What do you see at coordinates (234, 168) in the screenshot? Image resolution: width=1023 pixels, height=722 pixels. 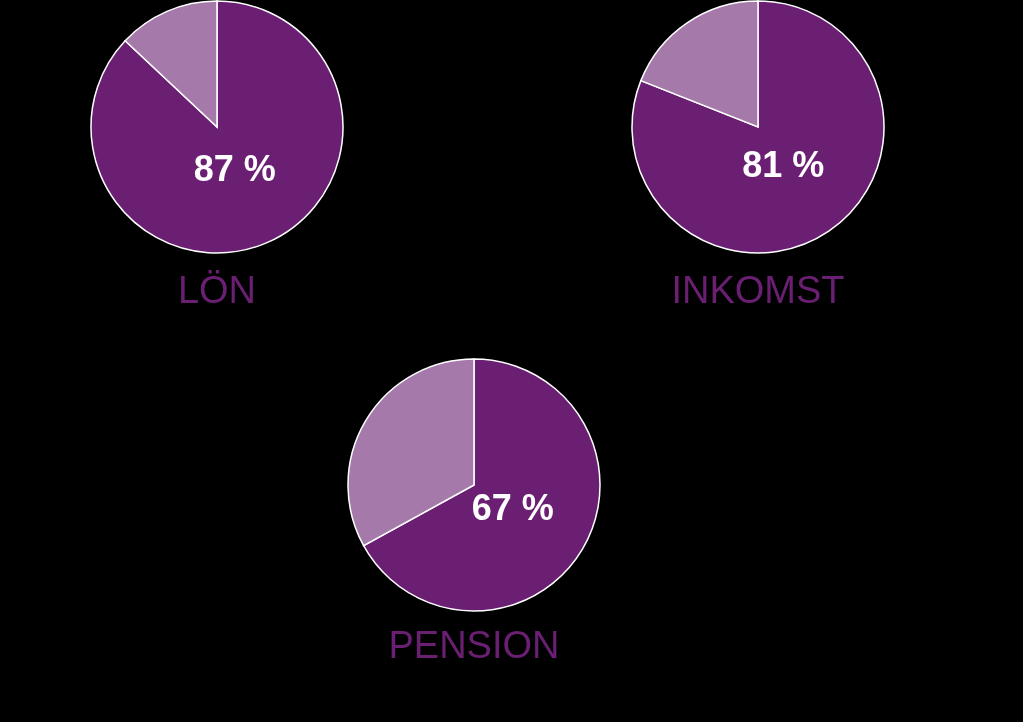 I see `data-label: 87 %` at bounding box center [234, 168].